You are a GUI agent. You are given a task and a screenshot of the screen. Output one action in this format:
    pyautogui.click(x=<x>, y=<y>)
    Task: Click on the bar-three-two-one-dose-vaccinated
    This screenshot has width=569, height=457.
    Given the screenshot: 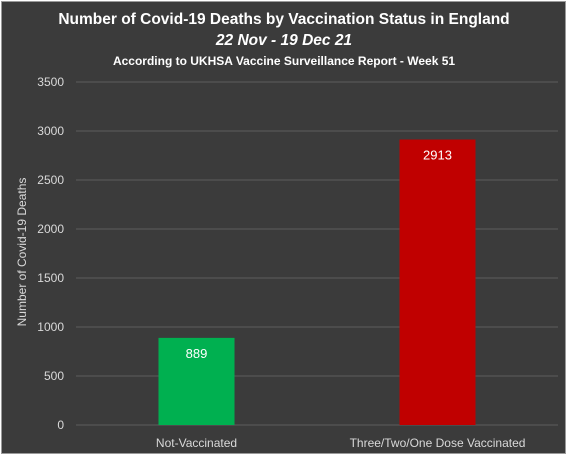 What is the action you would take?
    pyautogui.click(x=437, y=282)
    